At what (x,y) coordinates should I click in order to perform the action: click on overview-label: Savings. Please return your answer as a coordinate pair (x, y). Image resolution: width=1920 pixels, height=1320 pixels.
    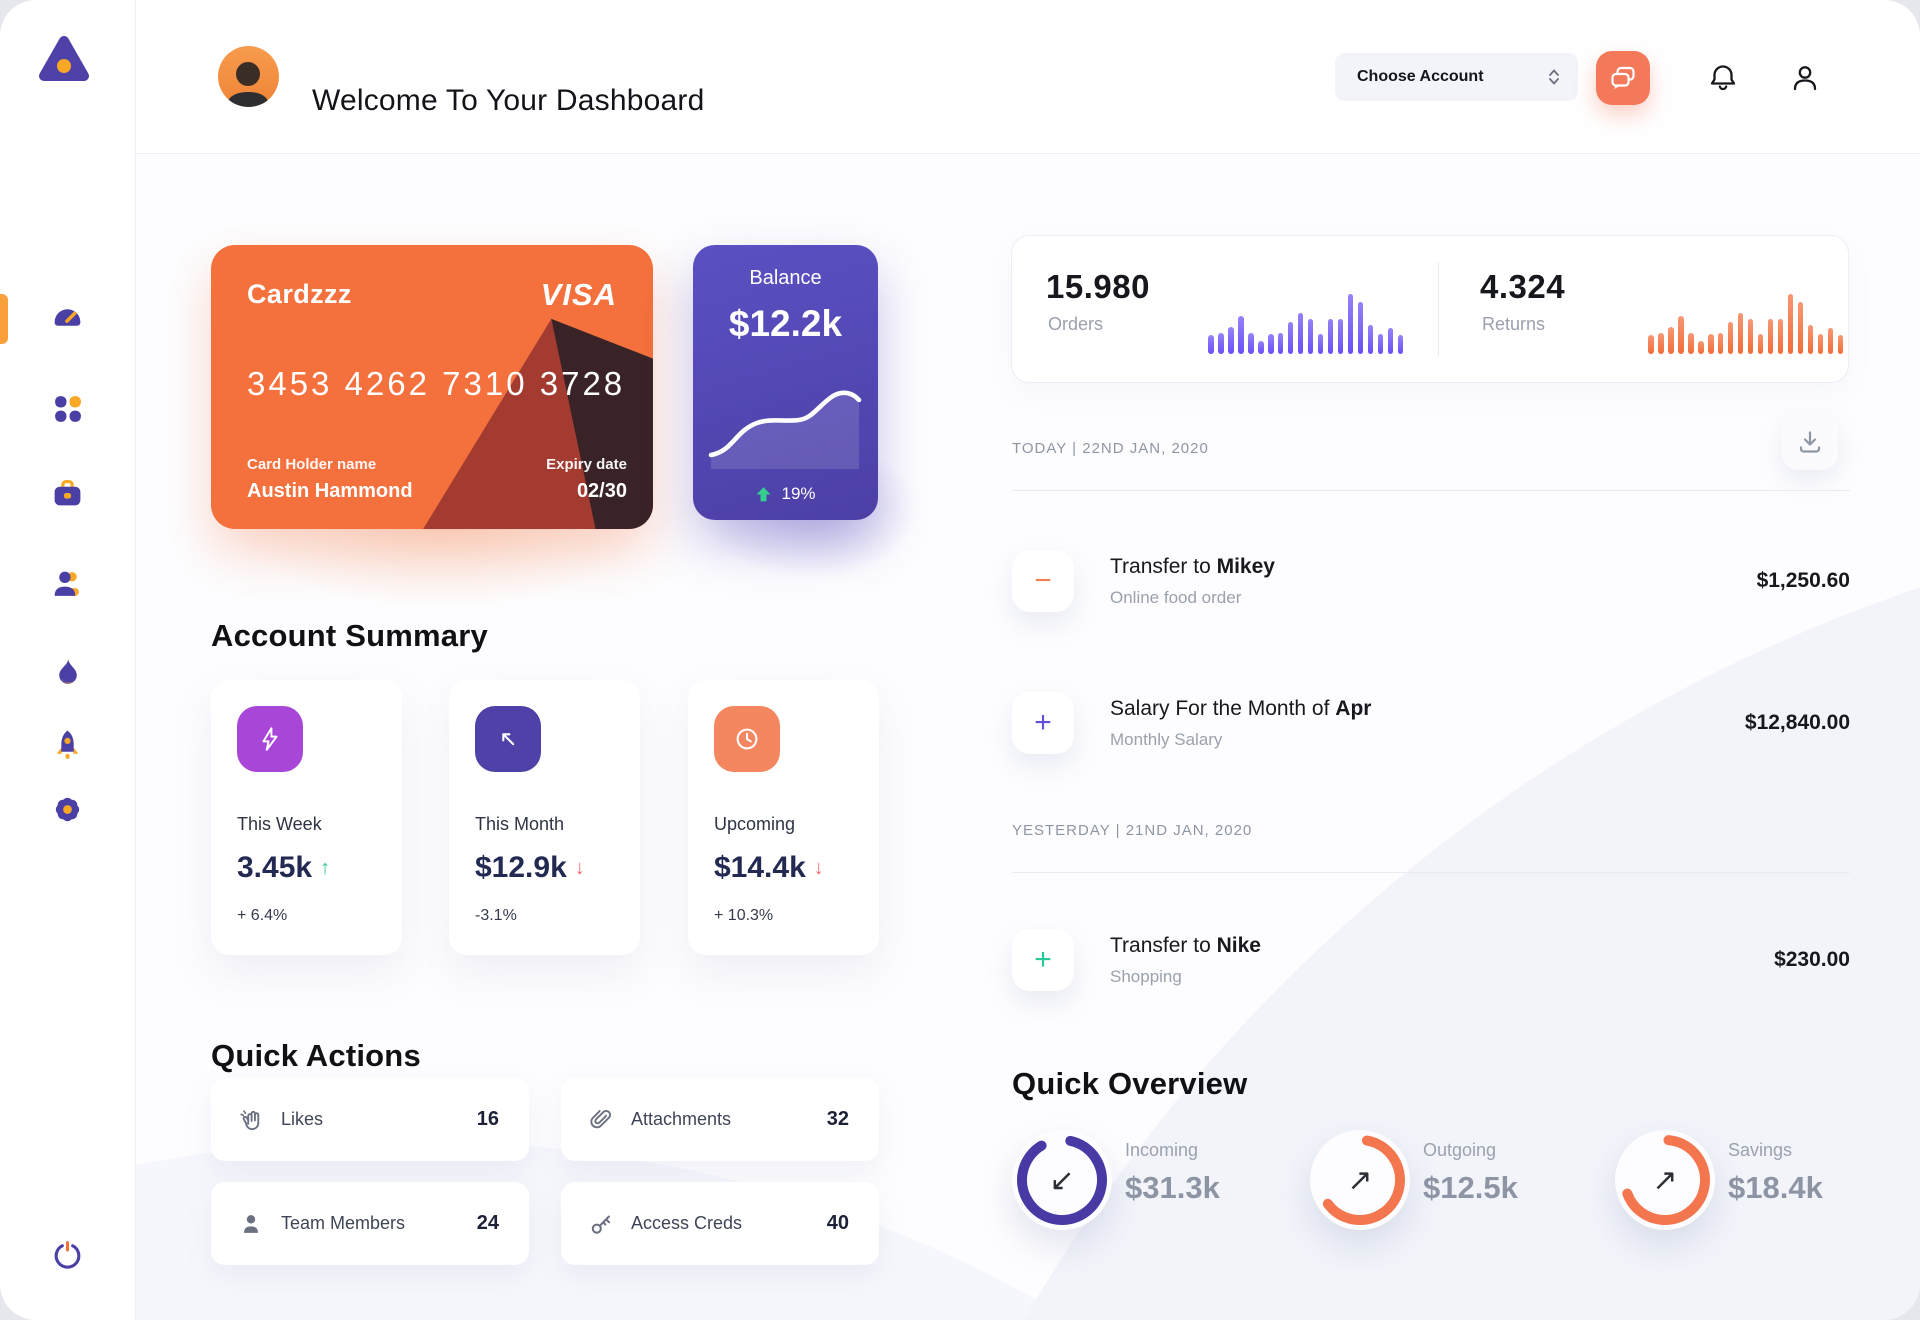
    Looking at the image, I should click on (1760, 1150).